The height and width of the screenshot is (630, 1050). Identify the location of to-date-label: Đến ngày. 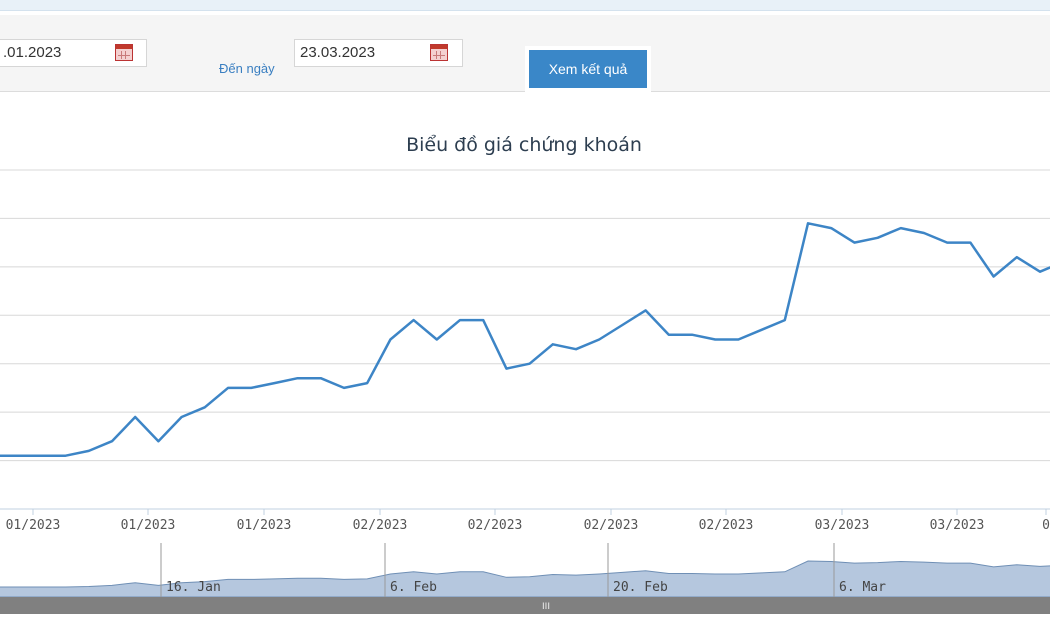
(247, 68).